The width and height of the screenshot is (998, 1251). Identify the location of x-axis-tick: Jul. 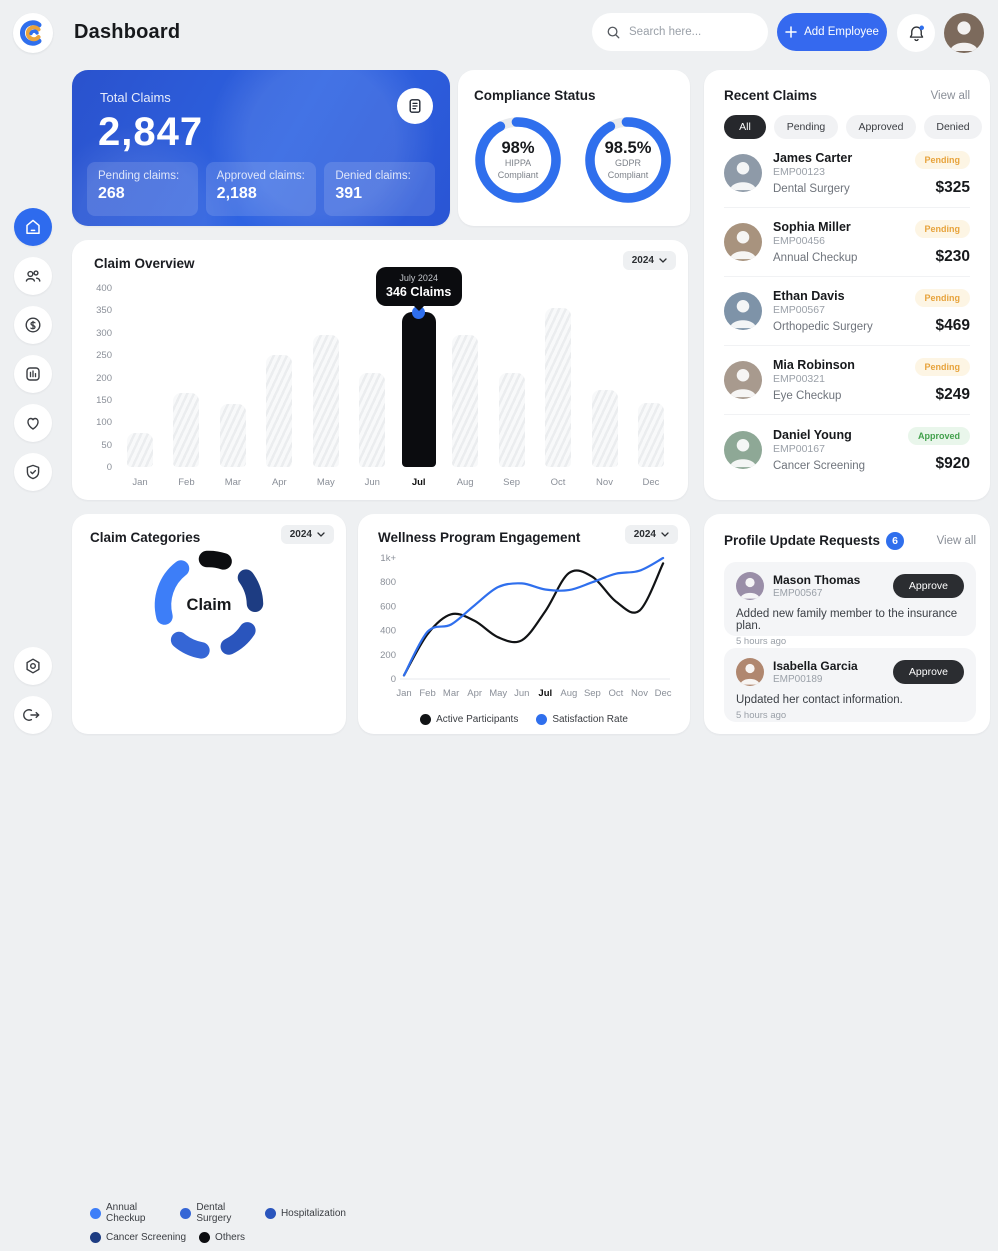
(418, 482).